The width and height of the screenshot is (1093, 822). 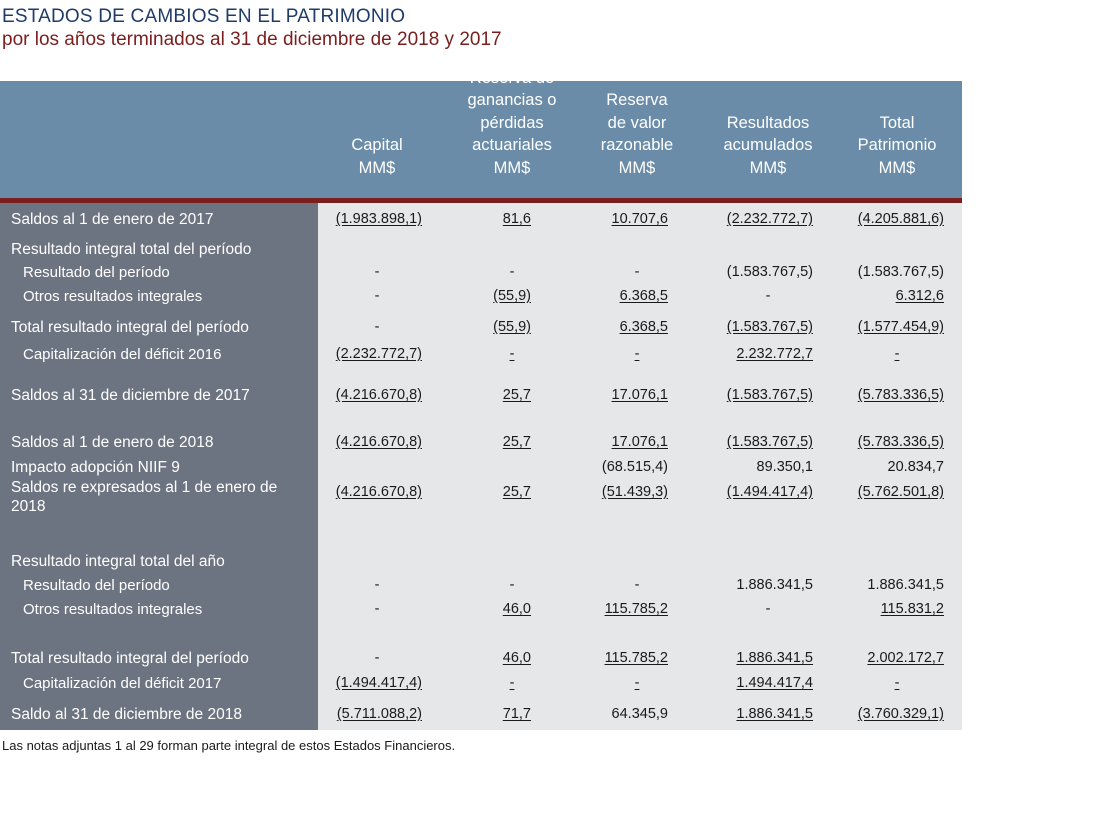 I want to click on column-header-text: Total Patrimonio MM$, so click(x=897, y=146).